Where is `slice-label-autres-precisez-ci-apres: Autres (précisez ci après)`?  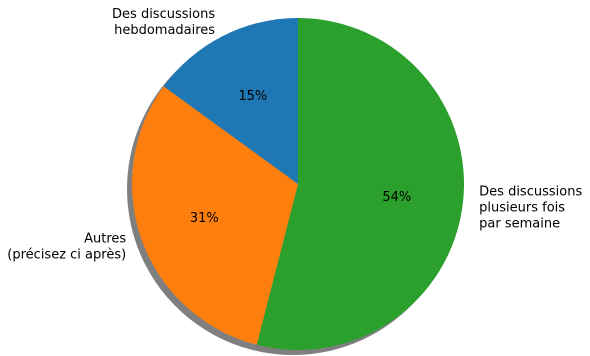 slice-label-autres-precisez-ci-apres: Autres (précisez ci après) is located at coordinates (66, 246).